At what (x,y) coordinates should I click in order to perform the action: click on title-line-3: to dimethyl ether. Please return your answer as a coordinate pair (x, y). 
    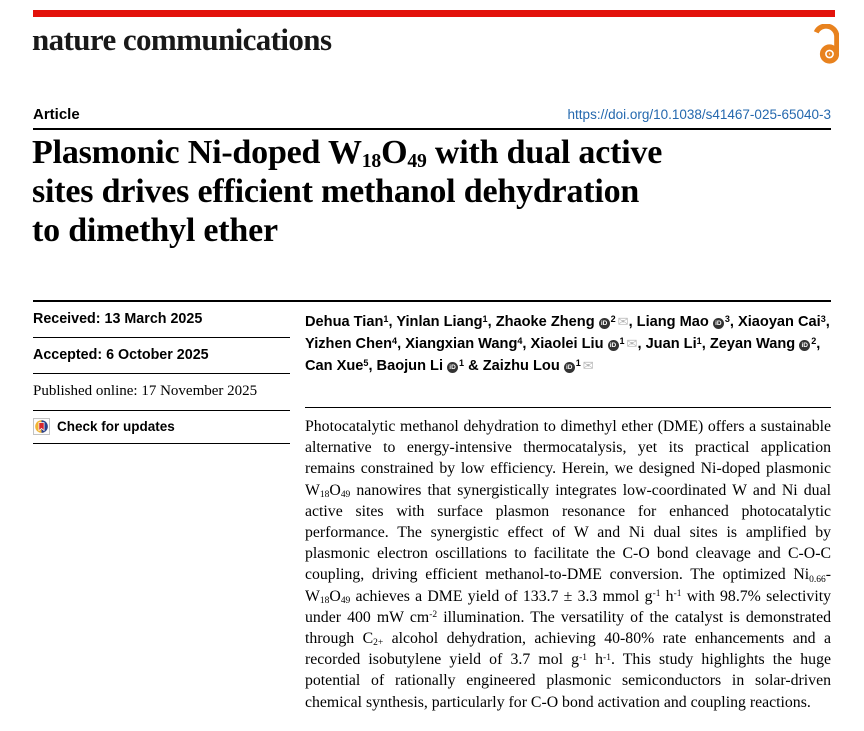
    Looking at the image, I should click on (155, 230).